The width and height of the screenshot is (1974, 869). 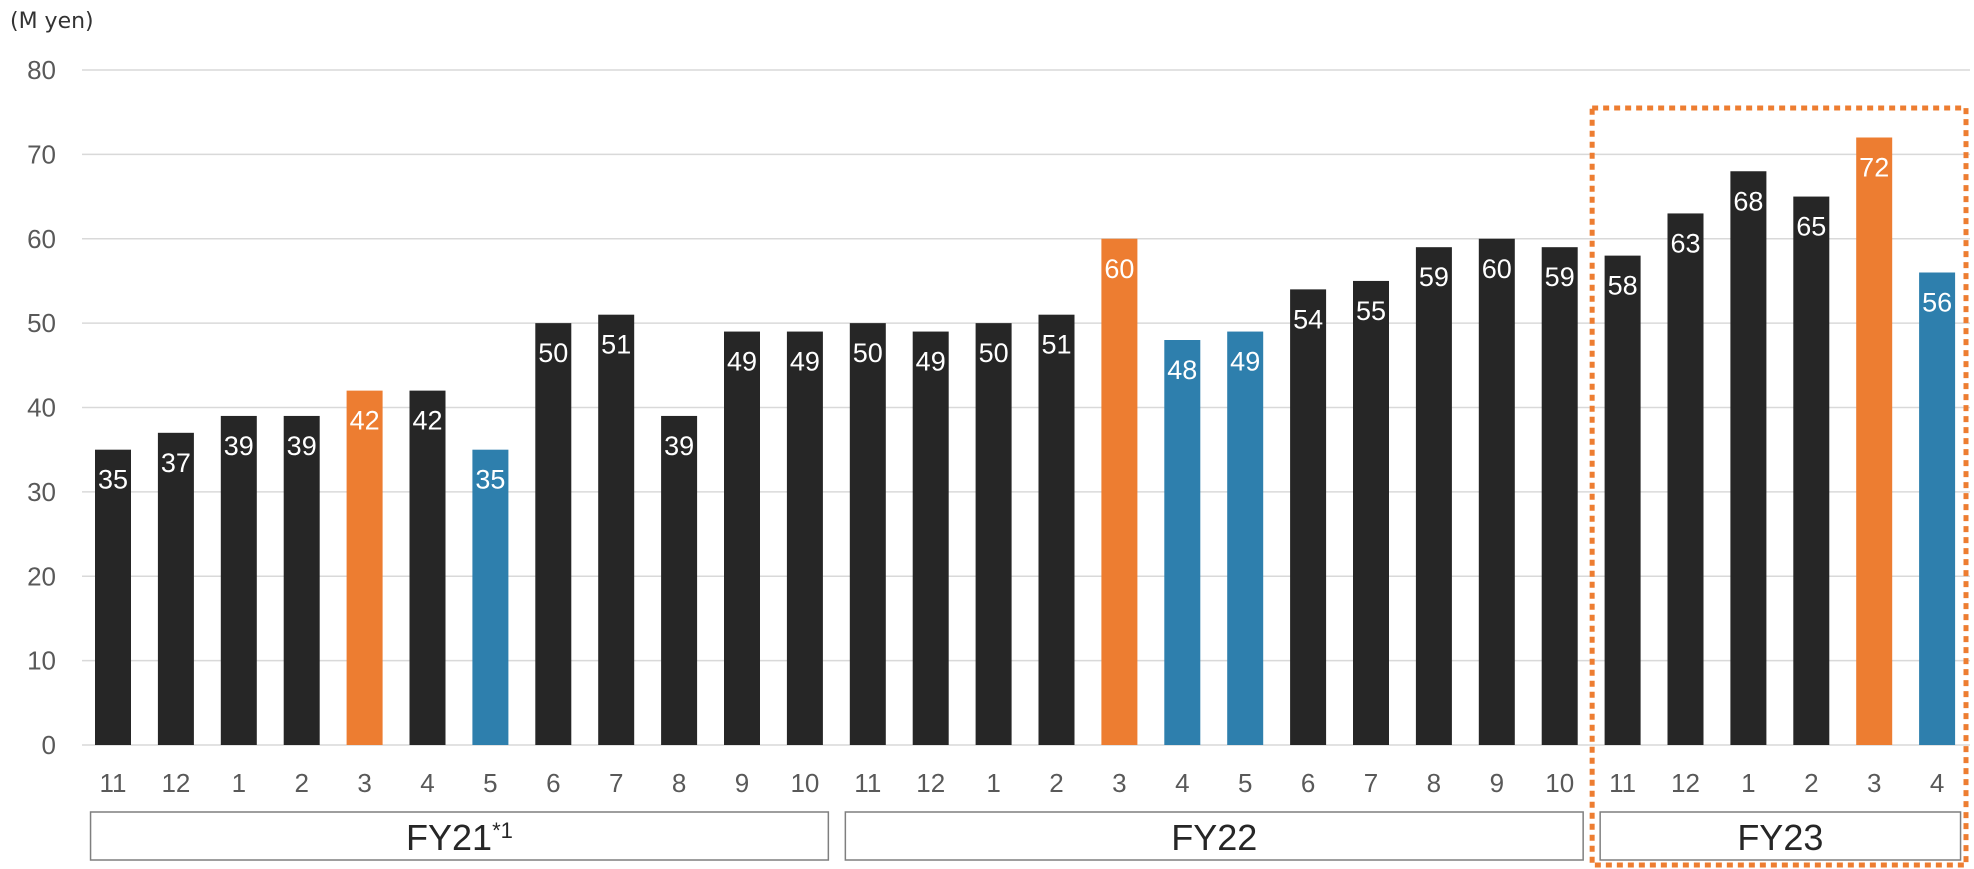 I want to click on fy-group-label: FY21*1, so click(x=459, y=837).